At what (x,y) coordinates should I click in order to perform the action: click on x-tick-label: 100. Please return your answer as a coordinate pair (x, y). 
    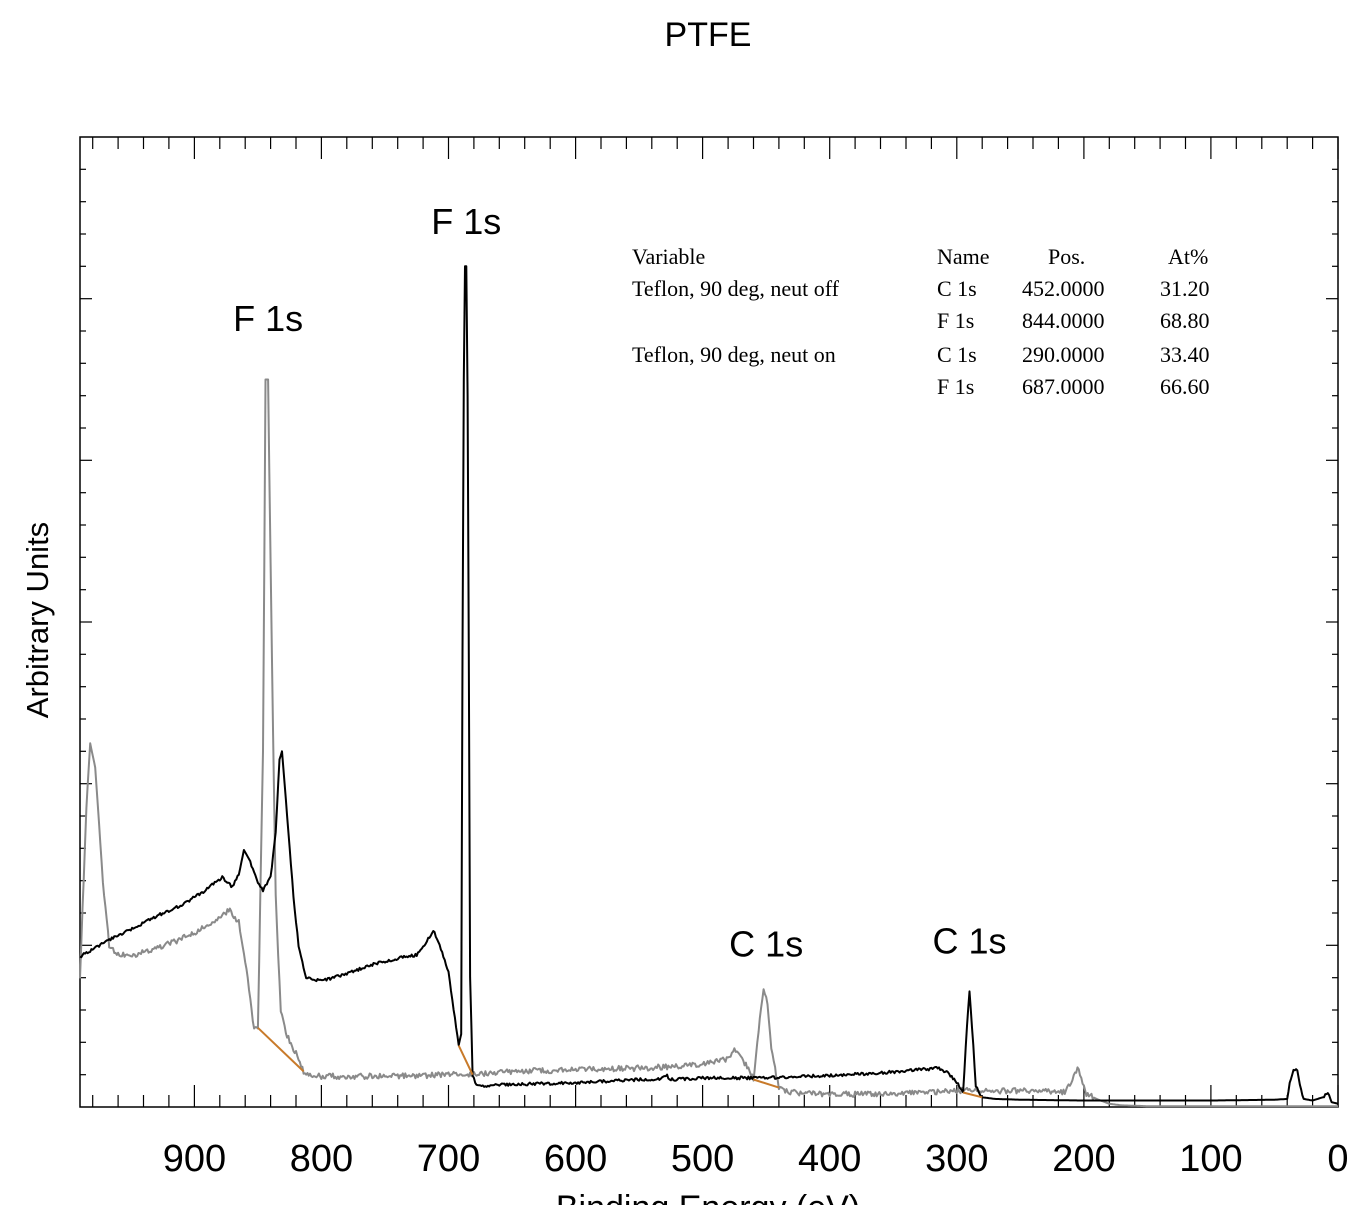
    Looking at the image, I should click on (1210, 1159).